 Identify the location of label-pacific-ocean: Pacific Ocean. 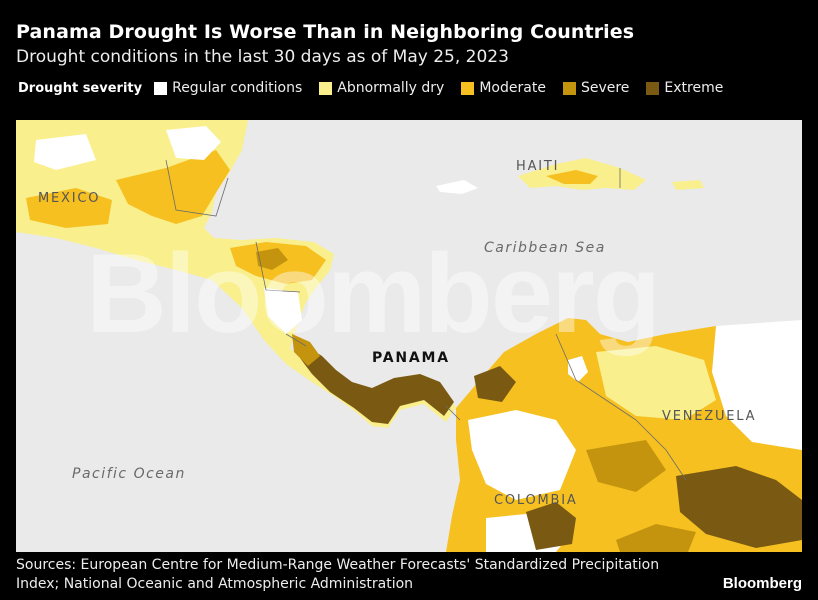
(129, 474).